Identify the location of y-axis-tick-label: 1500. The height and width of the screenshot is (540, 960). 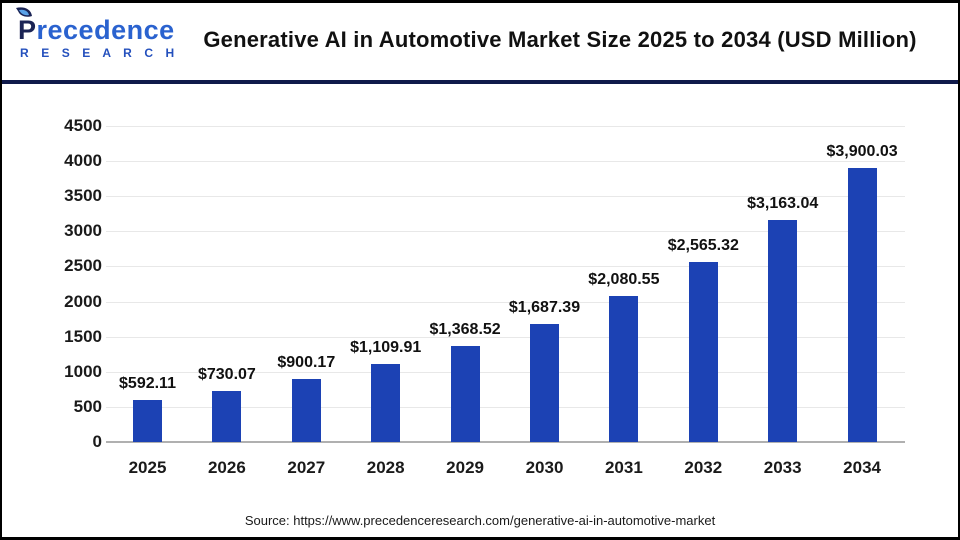
(83, 336).